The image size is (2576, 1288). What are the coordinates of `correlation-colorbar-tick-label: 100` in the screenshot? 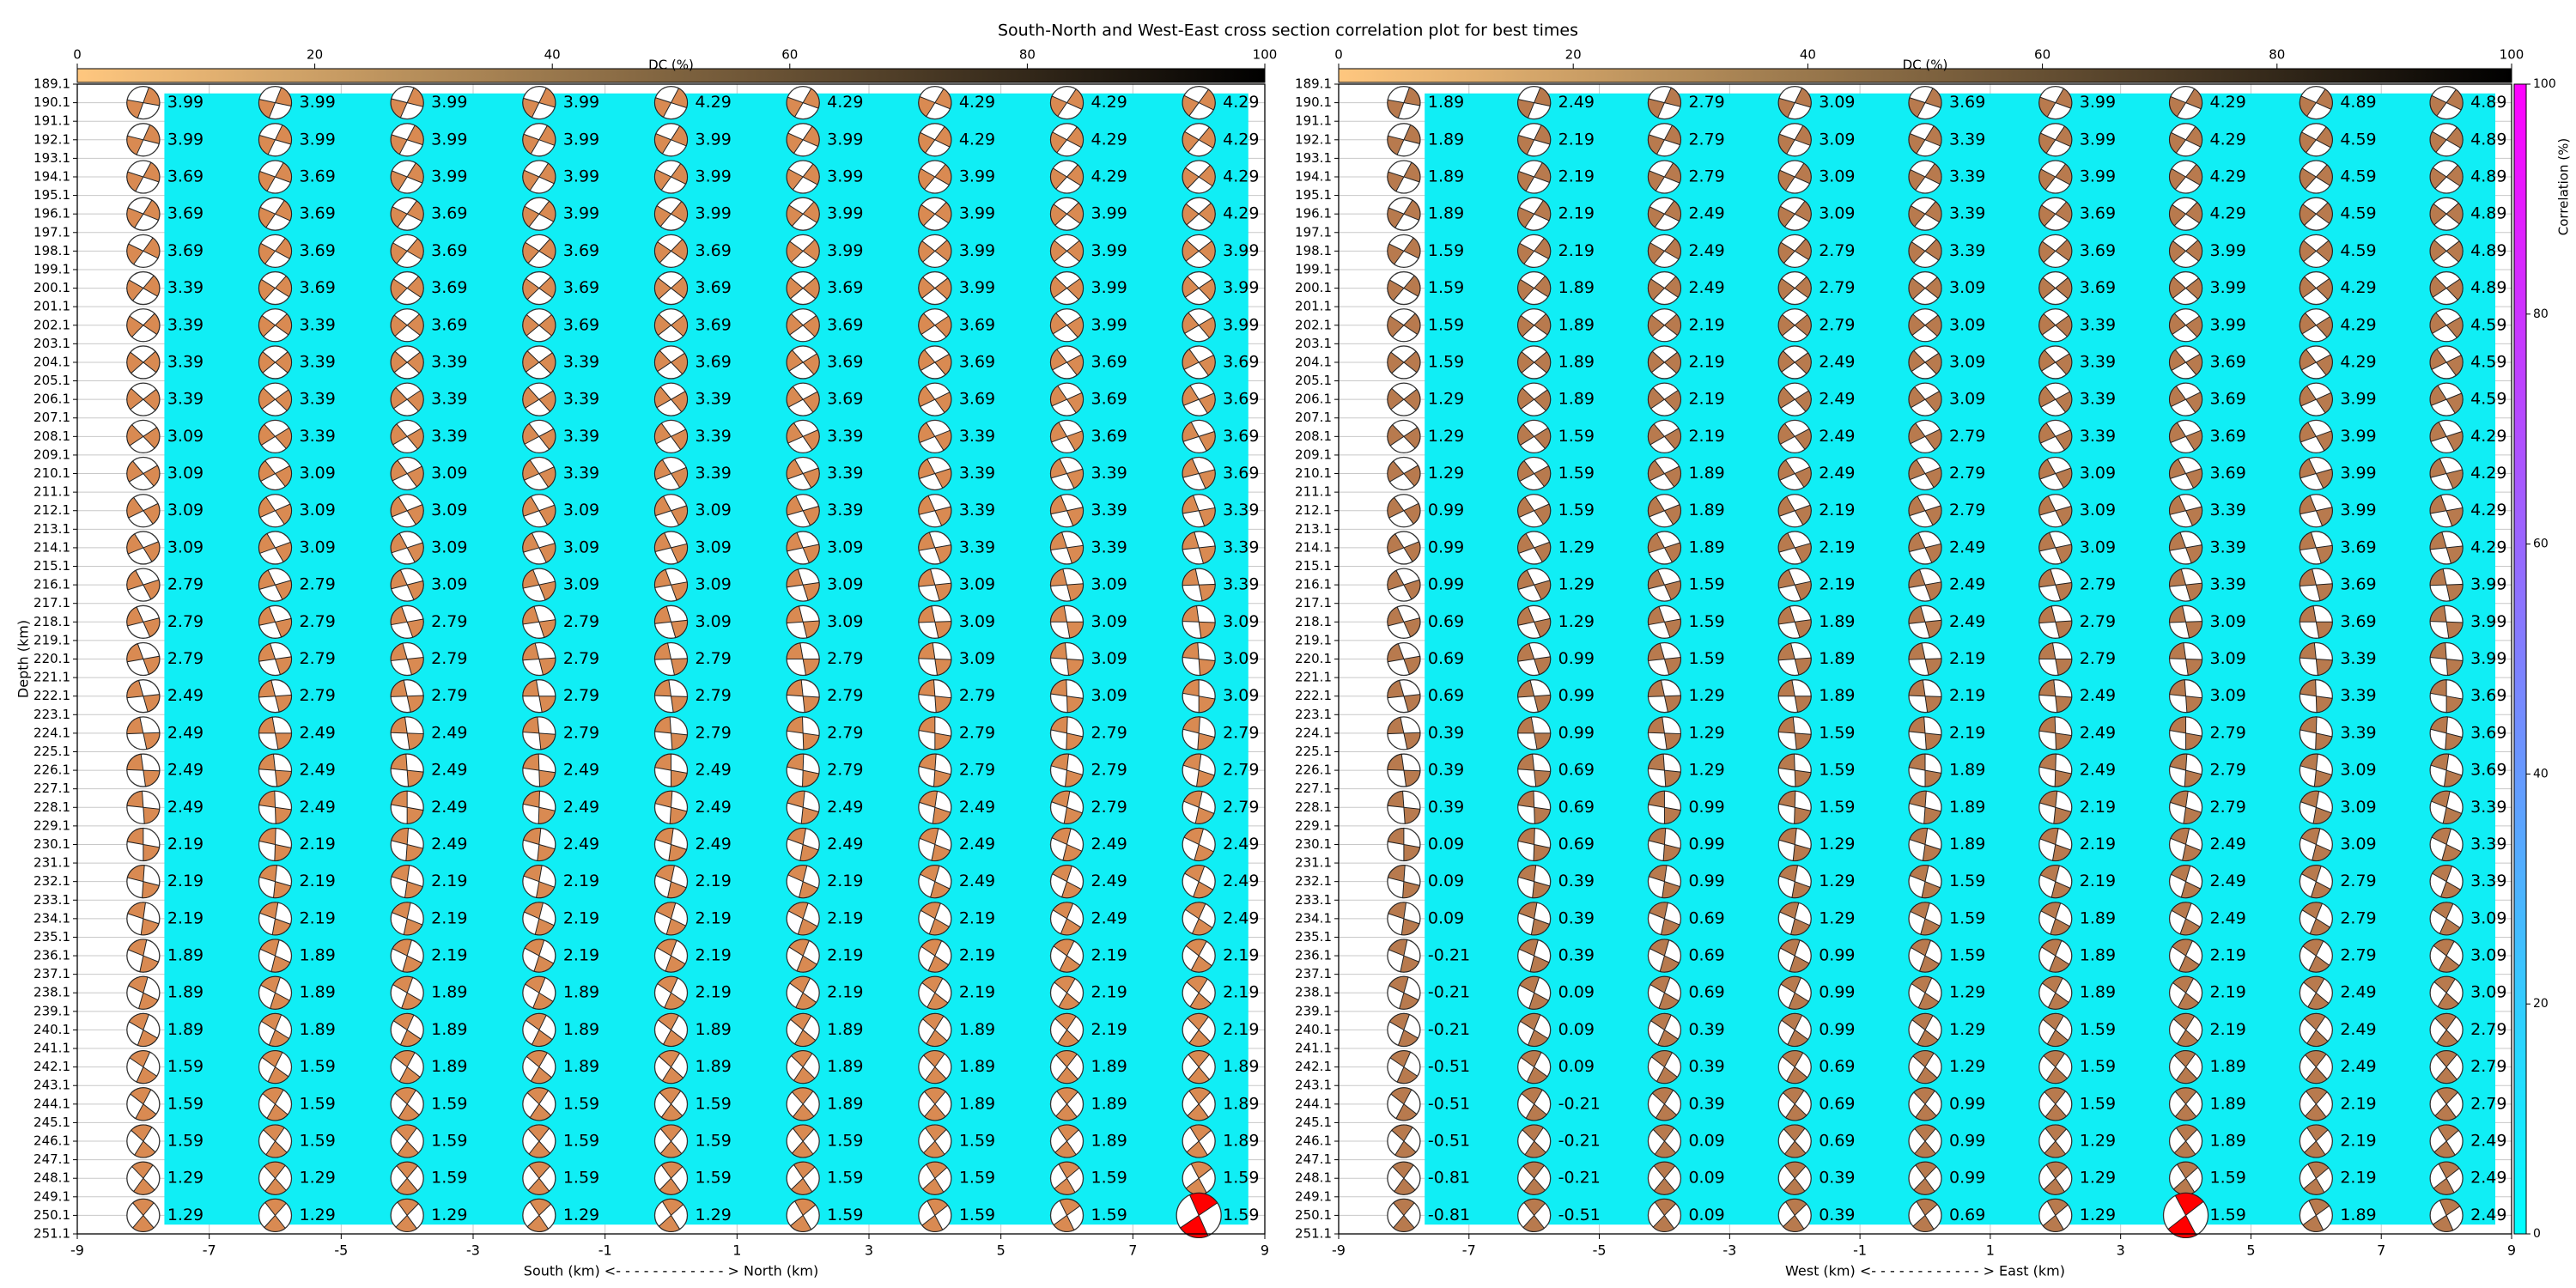 It's located at (2544, 84).